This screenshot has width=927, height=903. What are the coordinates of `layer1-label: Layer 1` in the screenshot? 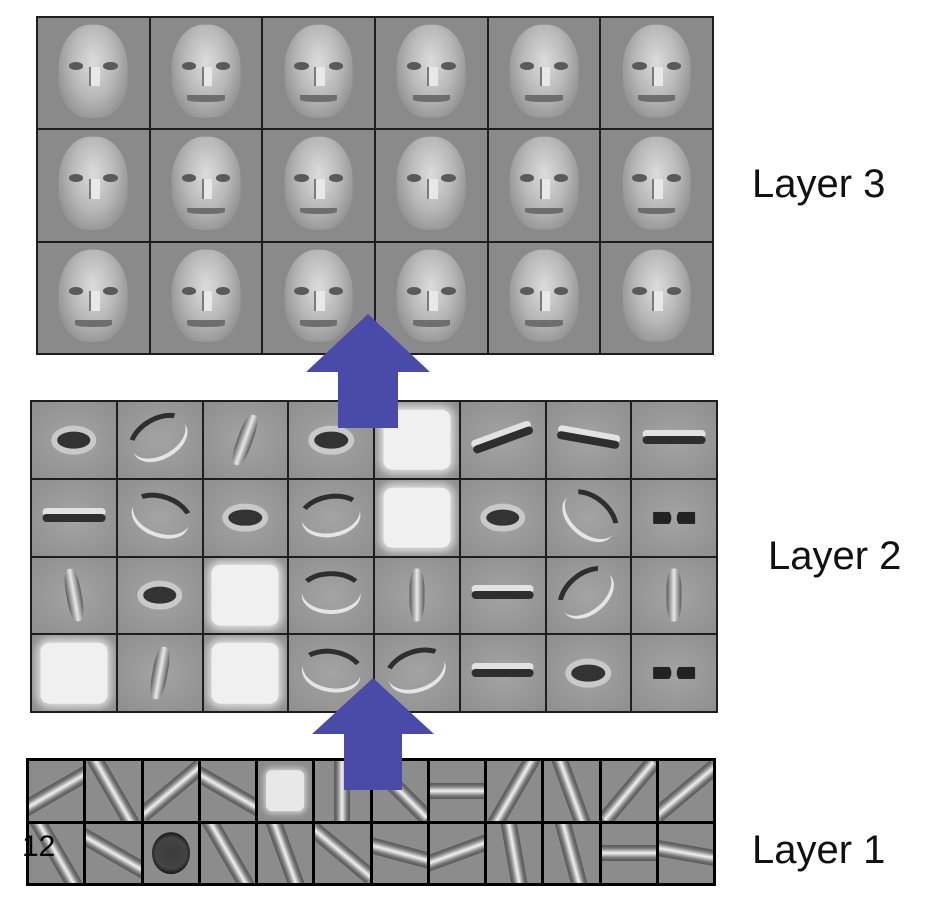 It's located at (819, 850).